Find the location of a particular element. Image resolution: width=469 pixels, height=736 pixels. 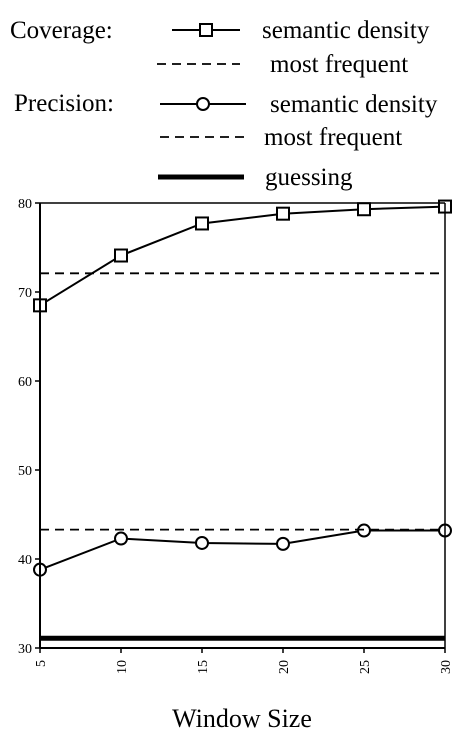

x-tick-label: 15 is located at coordinates (203, 667).